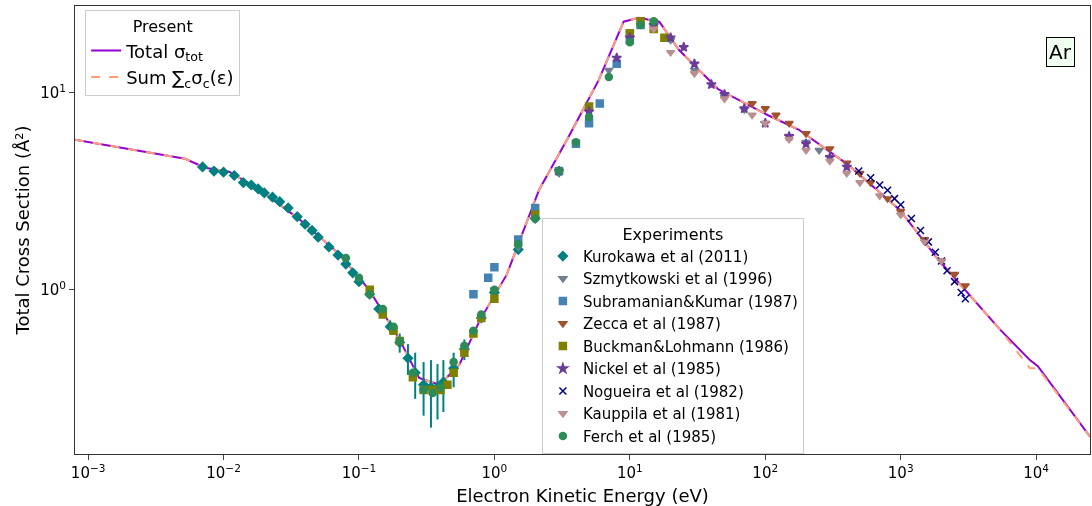  Describe the element at coordinates (1036, 471) in the screenshot. I see `x-tick-label: 10$^{4}$` at that location.